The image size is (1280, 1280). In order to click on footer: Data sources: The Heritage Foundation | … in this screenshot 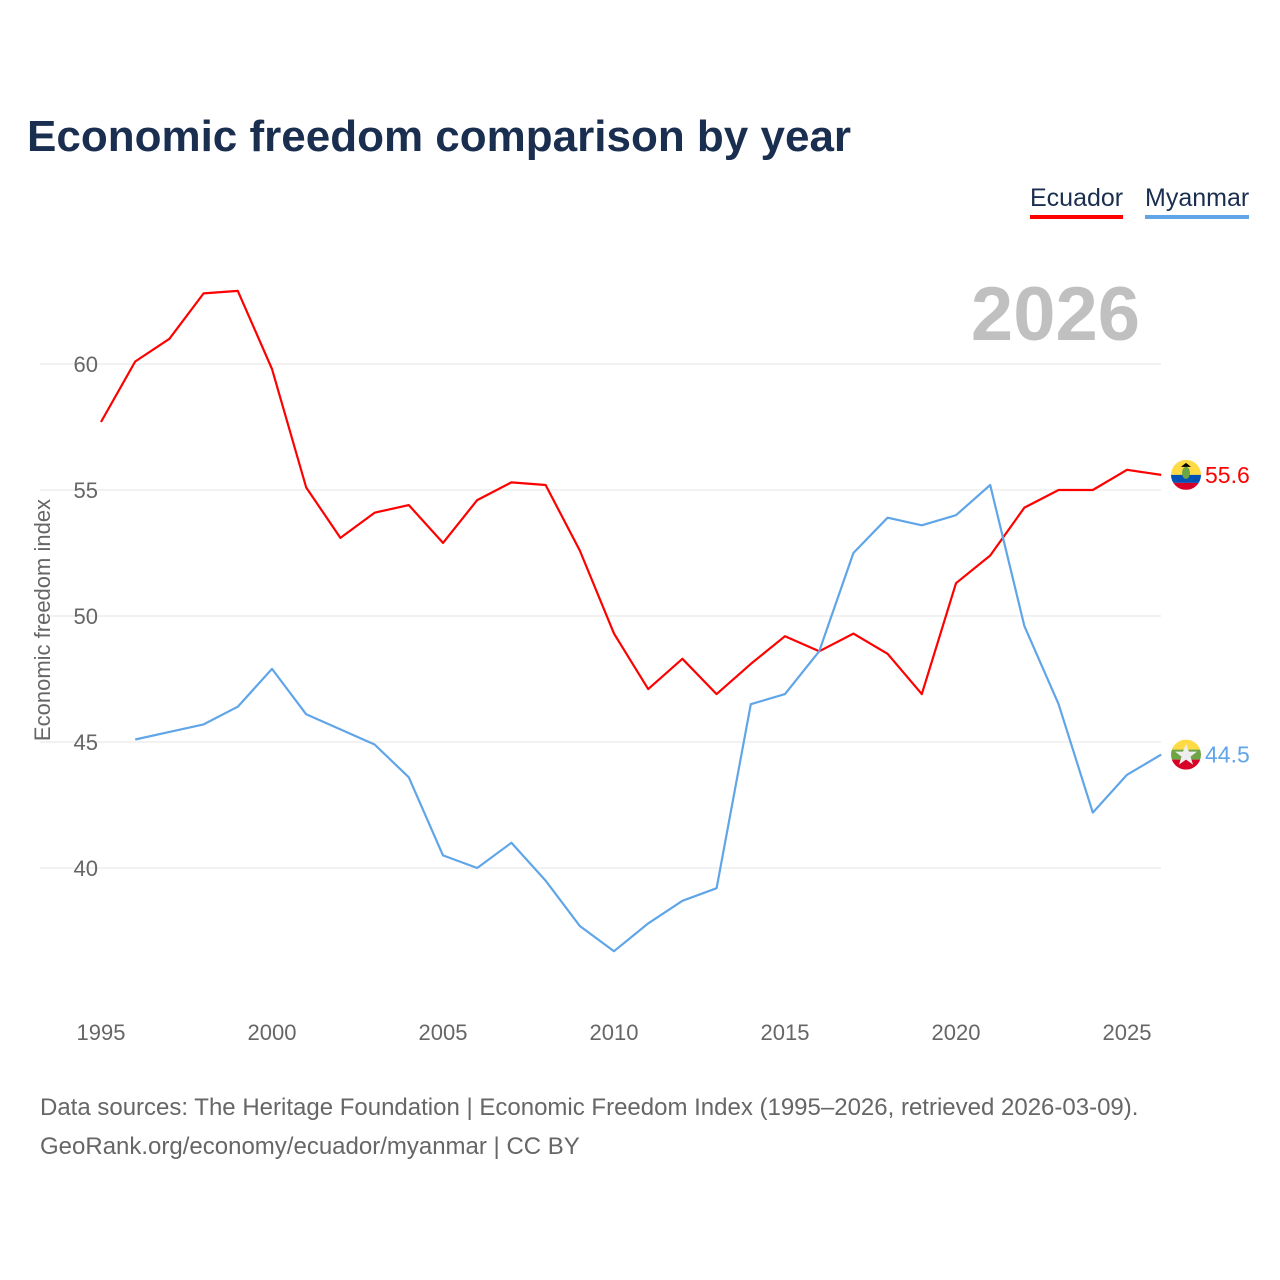, I will do `click(589, 1127)`.